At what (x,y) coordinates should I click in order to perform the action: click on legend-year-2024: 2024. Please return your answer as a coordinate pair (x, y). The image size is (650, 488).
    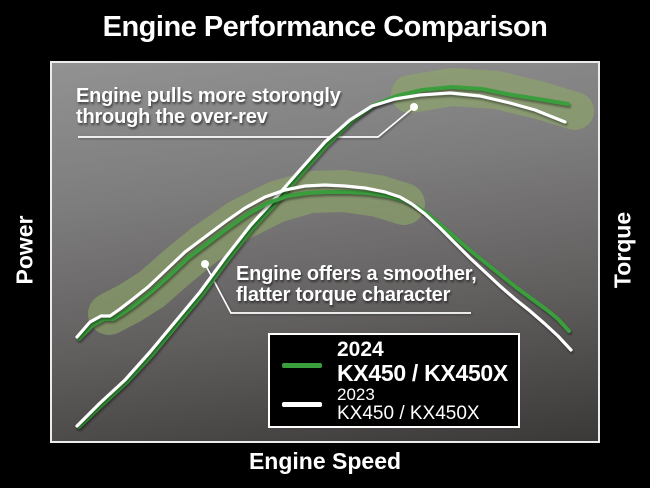
    Looking at the image, I should click on (360, 349).